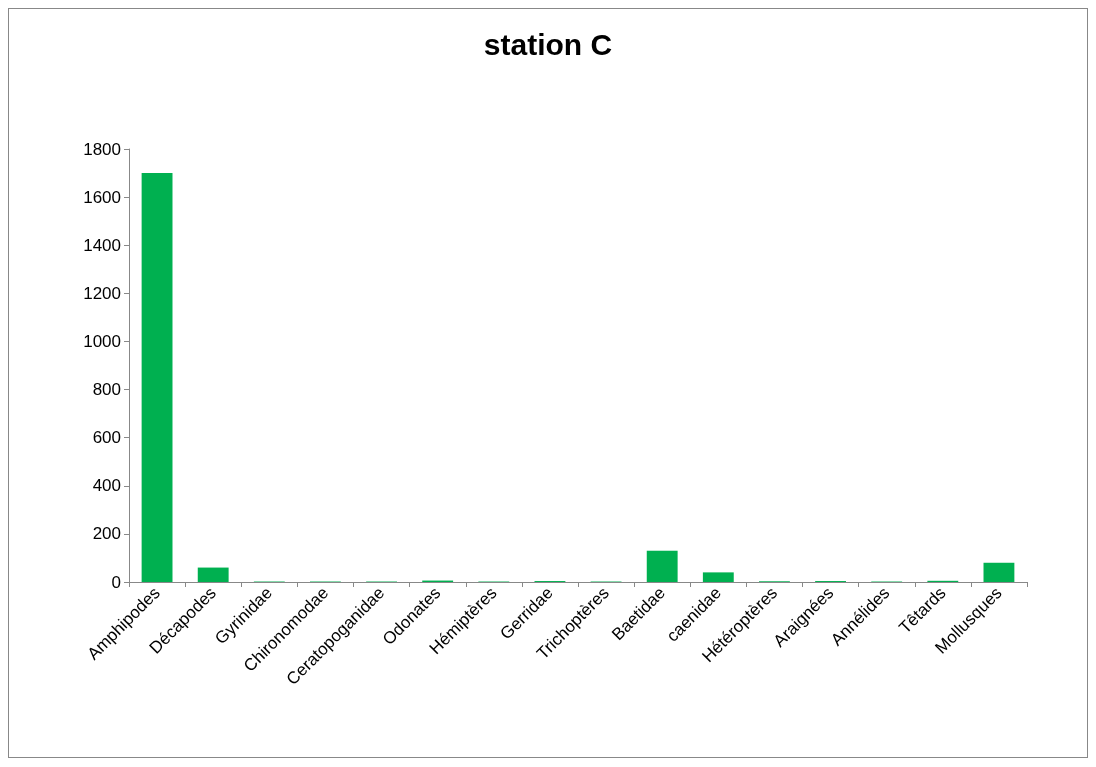 This screenshot has height=767, width=1096. I want to click on y-tick-label: 1600, so click(102, 197).